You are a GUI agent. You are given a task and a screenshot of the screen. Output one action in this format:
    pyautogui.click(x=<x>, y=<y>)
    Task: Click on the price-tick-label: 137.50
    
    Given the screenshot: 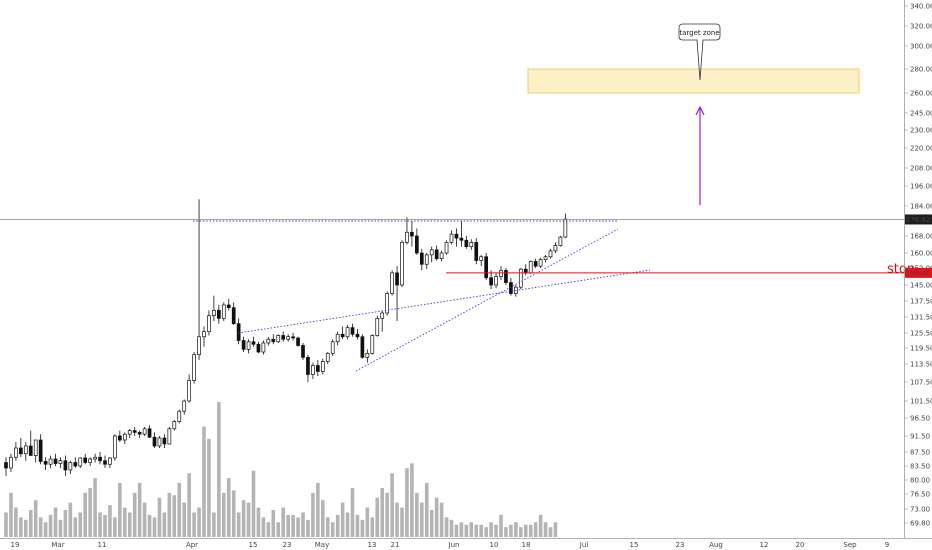 What is the action you would take?
    pyautogui.click(x=921, y=302)
    